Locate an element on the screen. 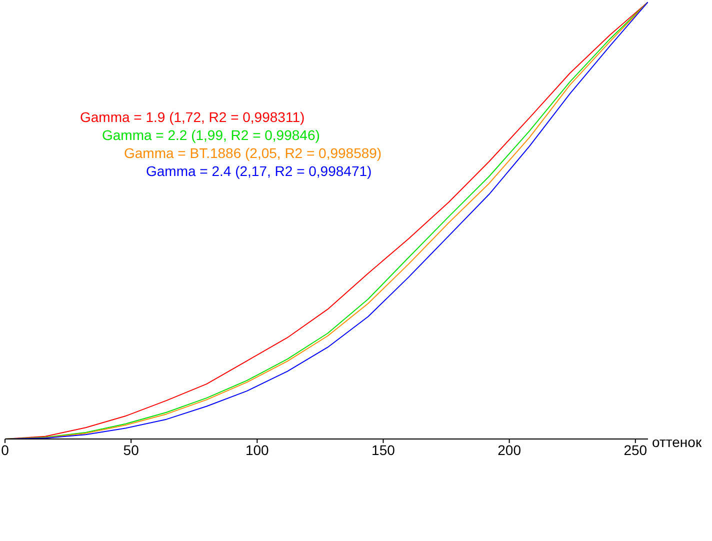 This screenshot has width=712, height=541. x-tick-label: 200 is located at coordinates (510, 450).